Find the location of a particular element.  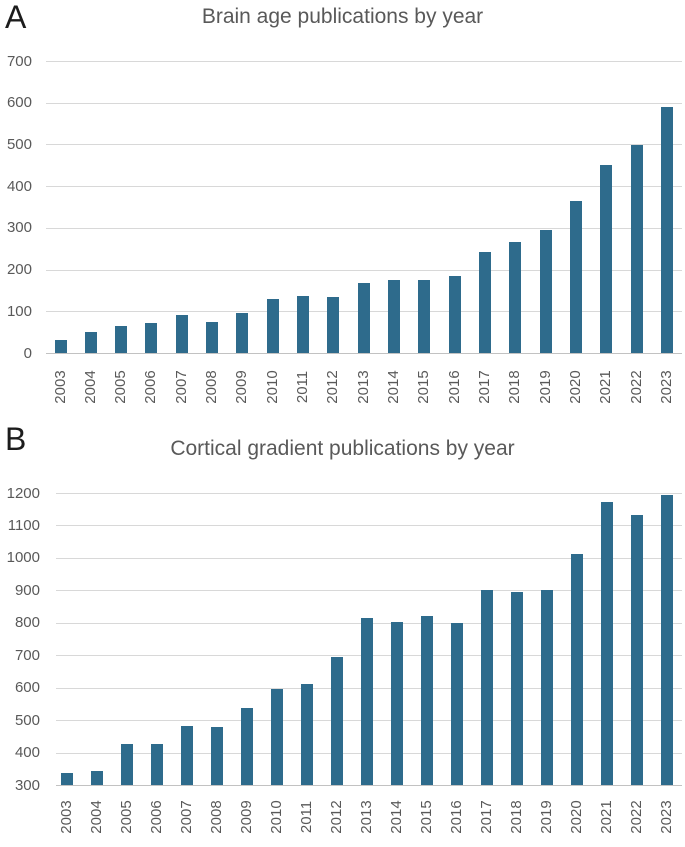

chart-b-bar-2022 is located at coordinates (637, 650).